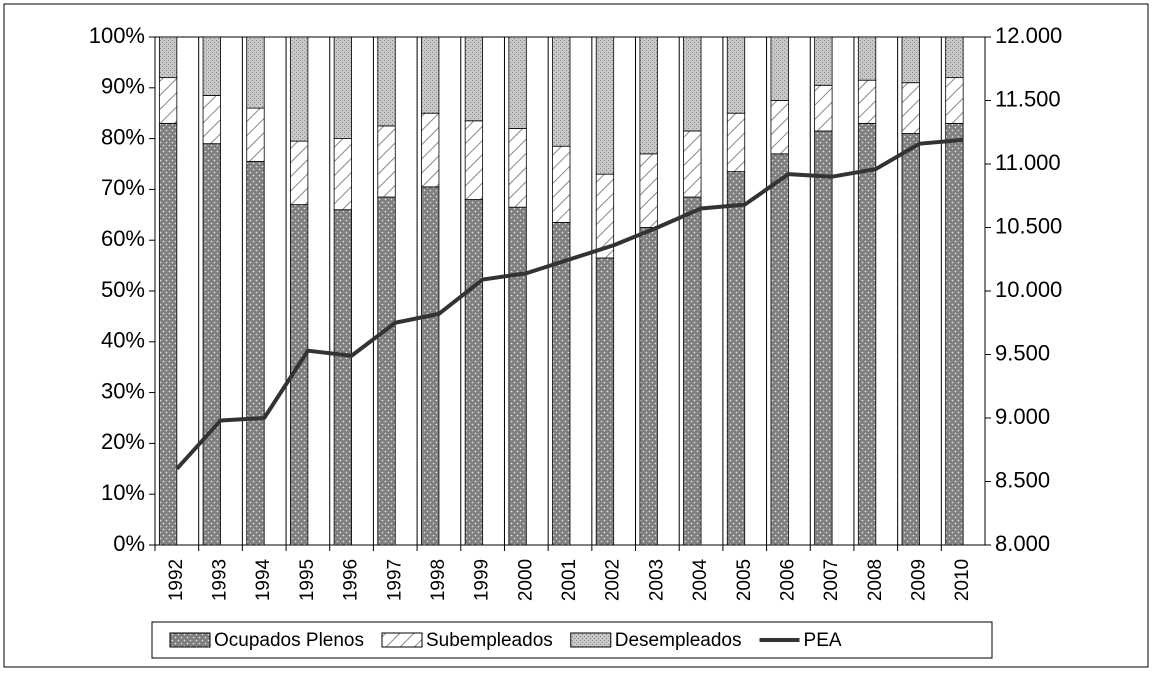 The image size is (1153, 673). I want to click on y2-tick-label: 10.500, so click(1028, 225).